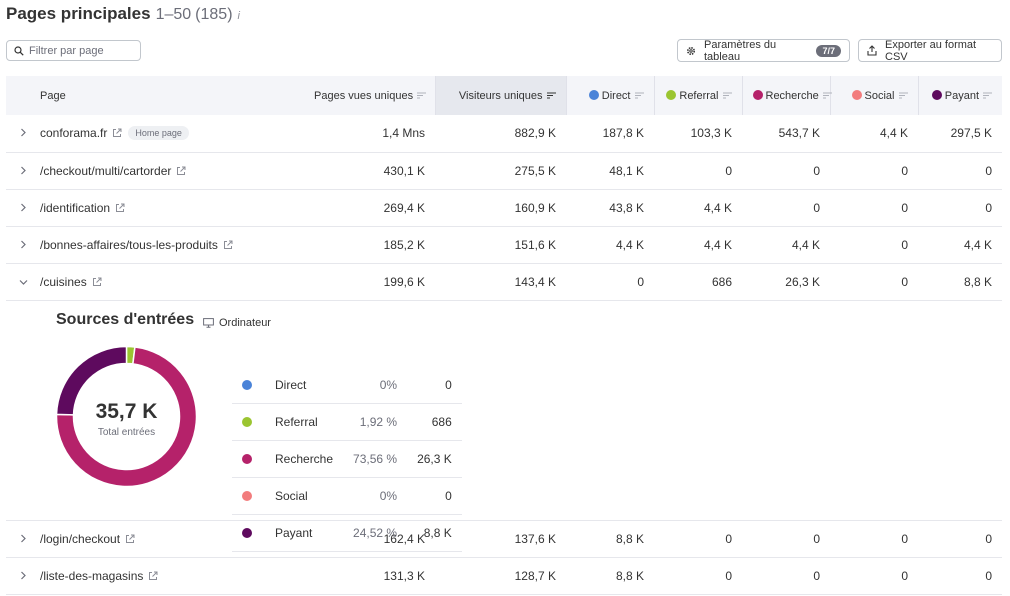 The width and height of the screenshot is (1010, 596). What do you see at coordinates (610, 576) in the screenshot?
I see `direct-cell: 8,8 K` at bounding box center [610, 576].